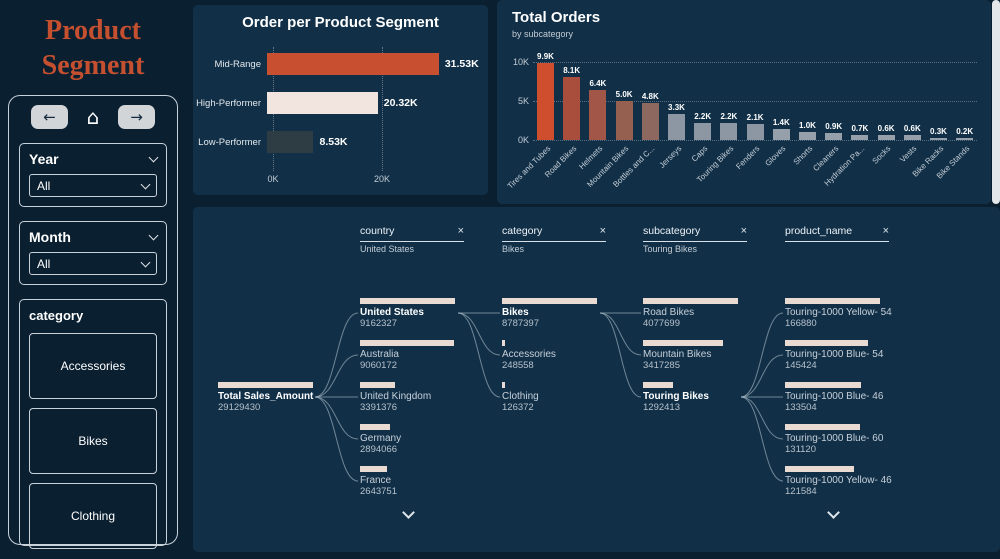  What do you see at coordinates (378, 449) in the screenshot?
I see `node-value: 2894066` at bounding box center [378, 449].